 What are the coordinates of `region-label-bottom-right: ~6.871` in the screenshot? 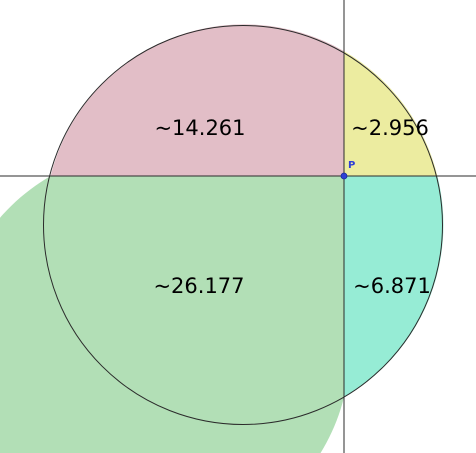 It's located at (392, 286).